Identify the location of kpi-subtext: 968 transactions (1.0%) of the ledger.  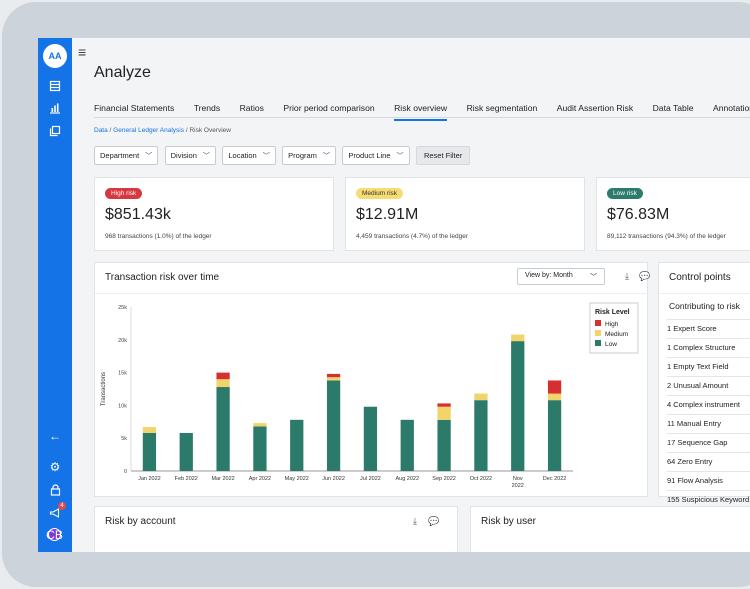
(158, 236).